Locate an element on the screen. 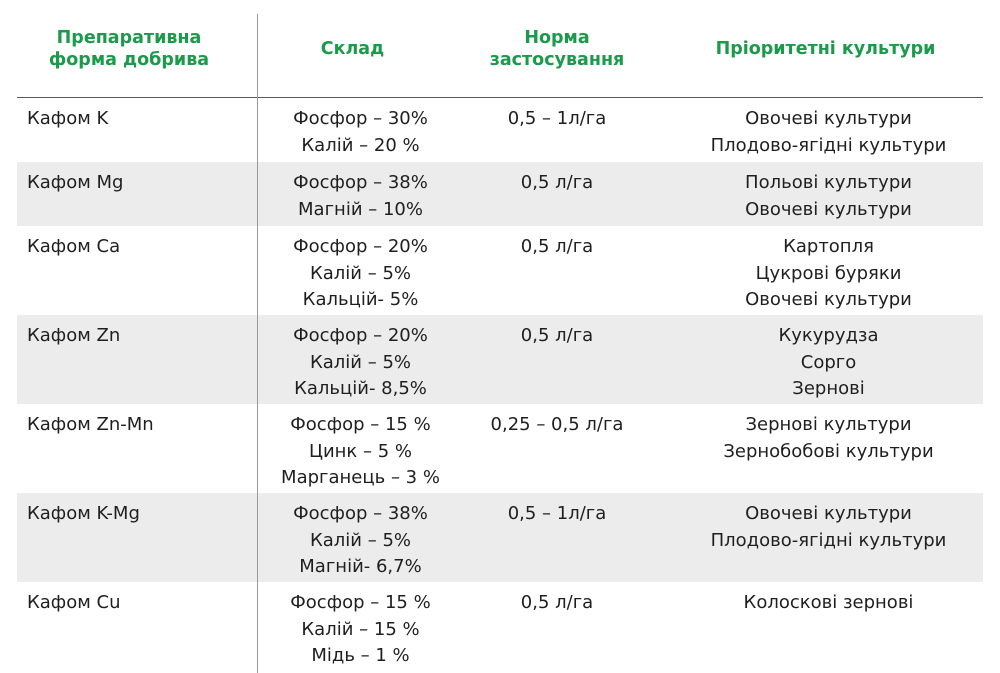 The height and width of the screenshot is (673, 1000). crop-line: Картопля is located at coordinates (828, 246).